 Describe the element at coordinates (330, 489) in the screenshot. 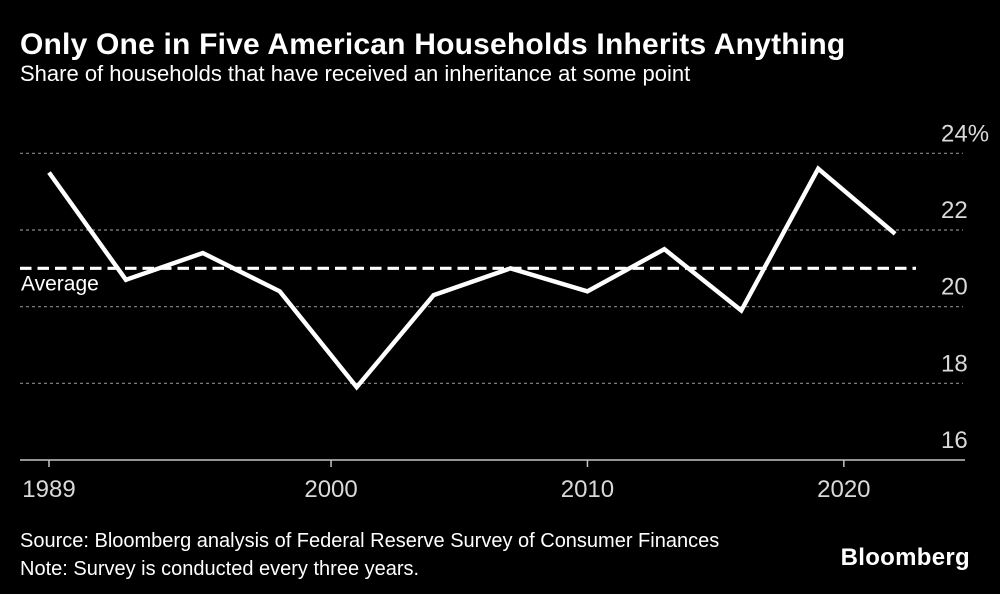

I see `x-tick-label: 2000` at that location.